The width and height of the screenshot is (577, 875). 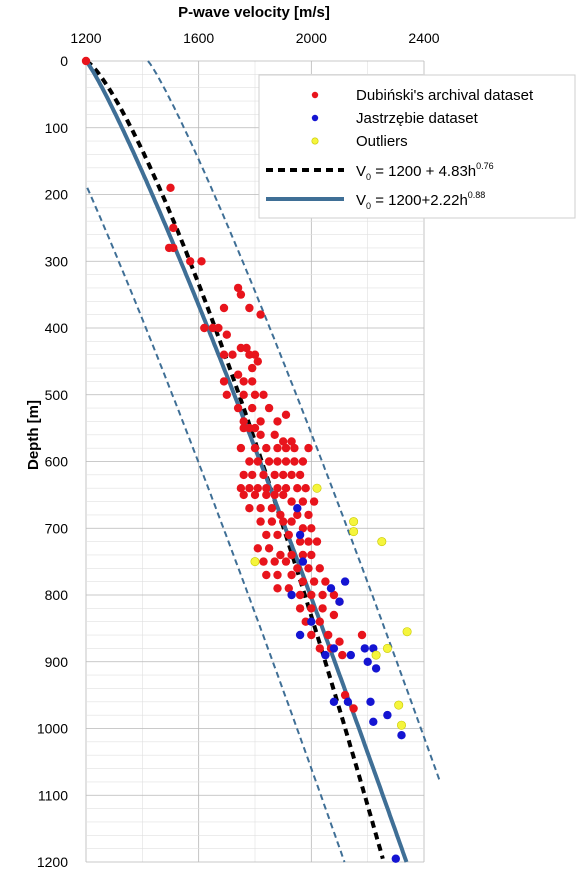 What do you see at coordinates (57, 595) in the screenshot?
I see `y-tick-label: 800` at bounding box center [57, 595].